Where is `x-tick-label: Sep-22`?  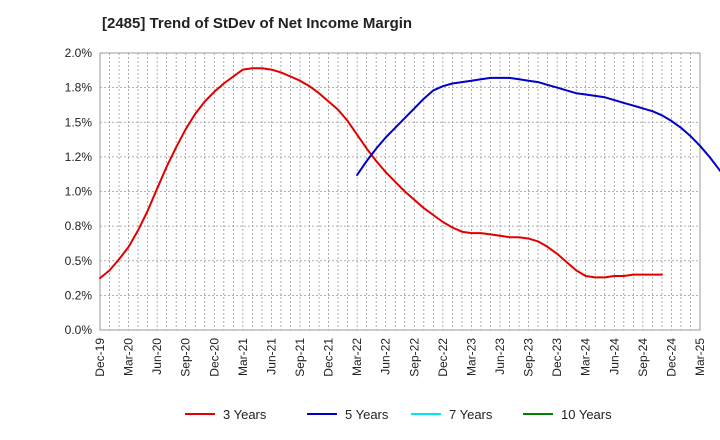
x-tick-label: Sep-22 is located at coordinates (414, 357).